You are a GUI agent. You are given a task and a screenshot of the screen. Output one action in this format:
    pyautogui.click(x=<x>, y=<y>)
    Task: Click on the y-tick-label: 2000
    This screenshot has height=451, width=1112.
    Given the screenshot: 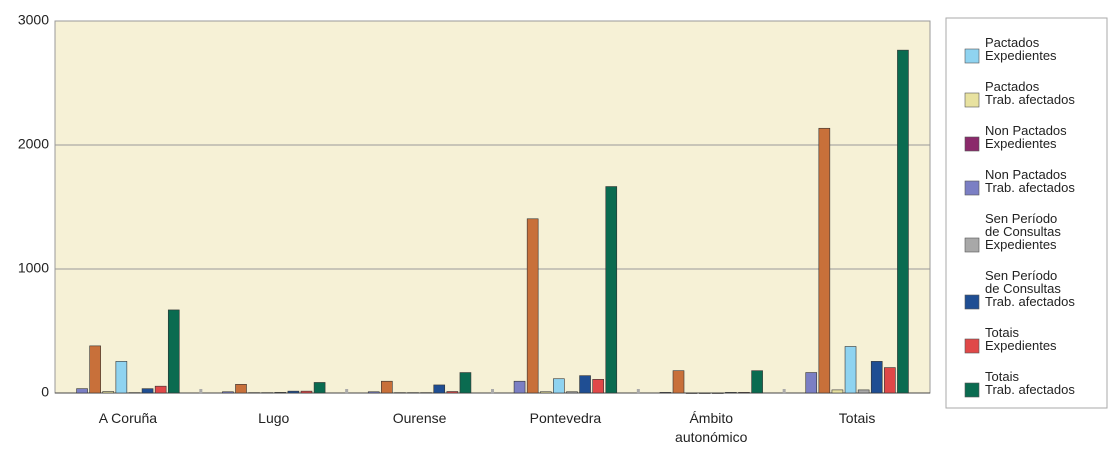 What is the action you would take?
    pyautogui.click(x=33, y=144)
    